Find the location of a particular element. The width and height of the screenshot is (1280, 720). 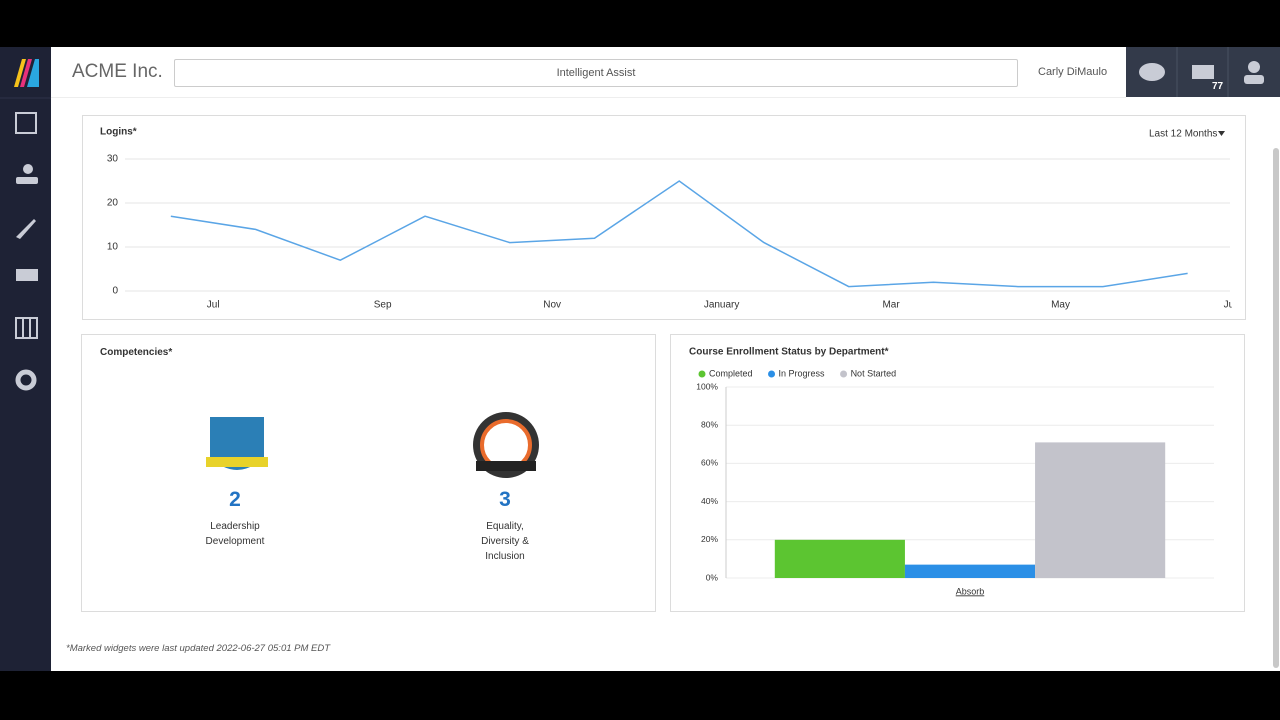

search-box: Intelligent Assist is located at coordinates (596, 73).